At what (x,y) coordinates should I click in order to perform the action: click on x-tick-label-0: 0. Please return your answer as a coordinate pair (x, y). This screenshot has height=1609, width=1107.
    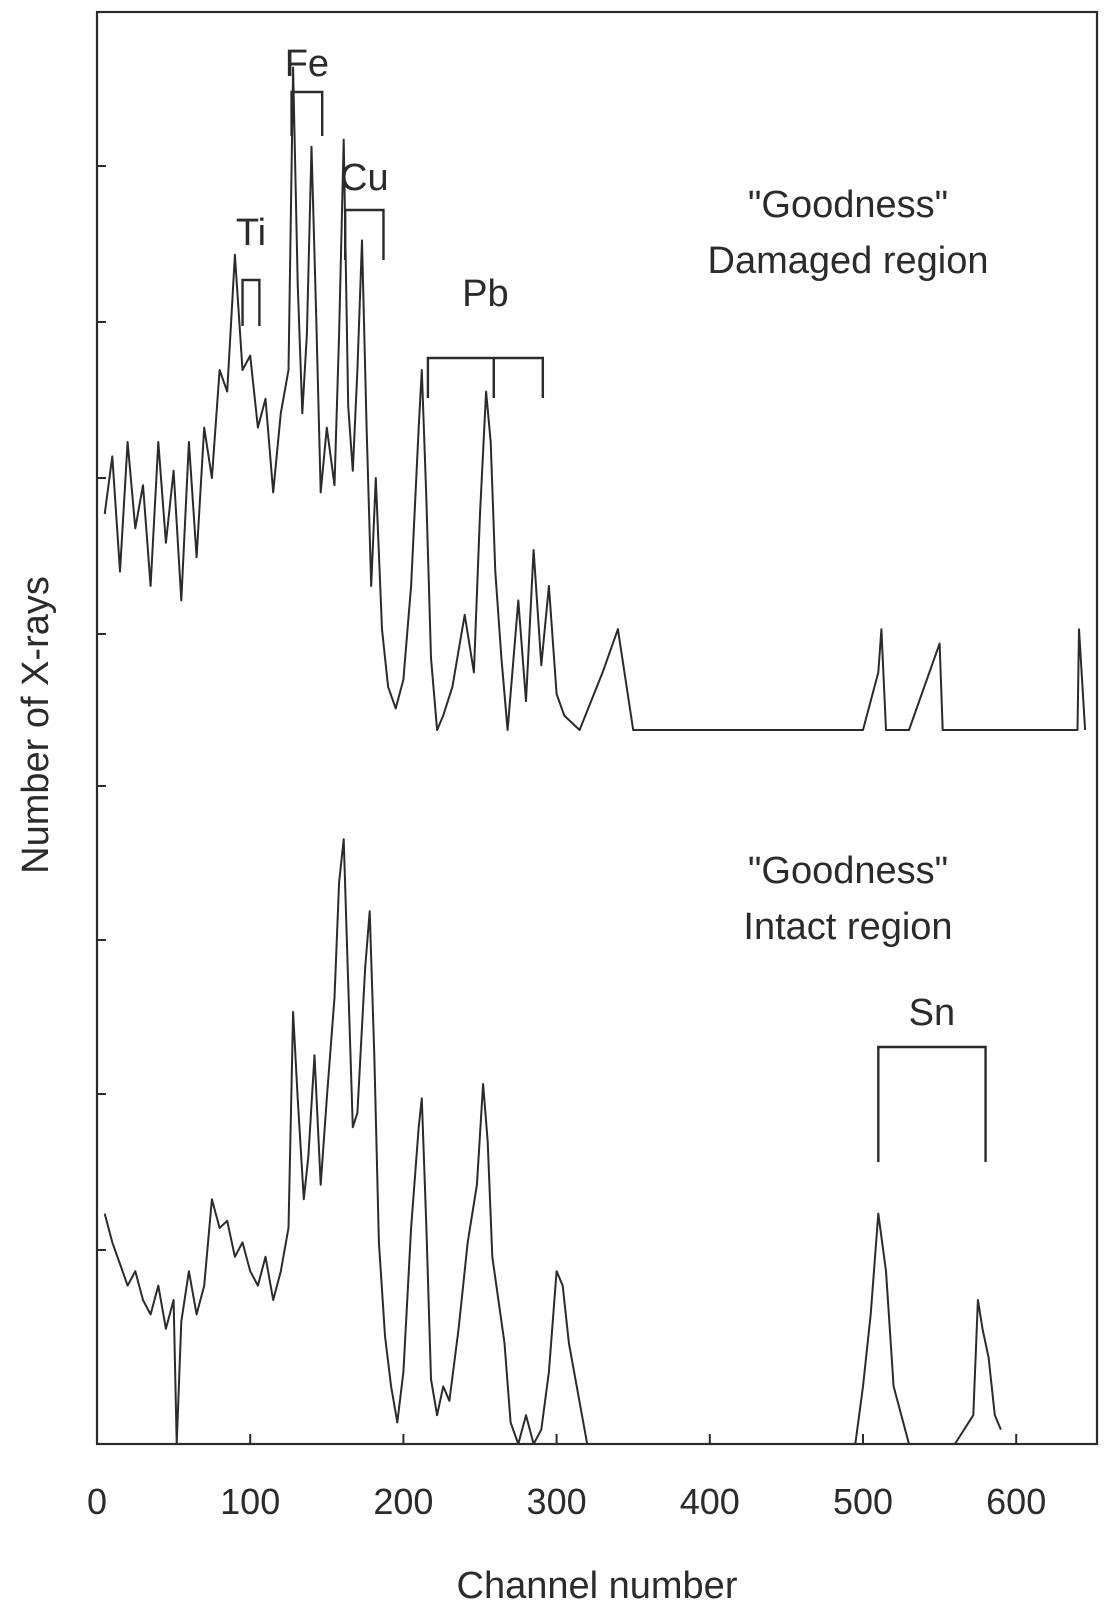
    Looking at the image, I should click on (97, 1501).